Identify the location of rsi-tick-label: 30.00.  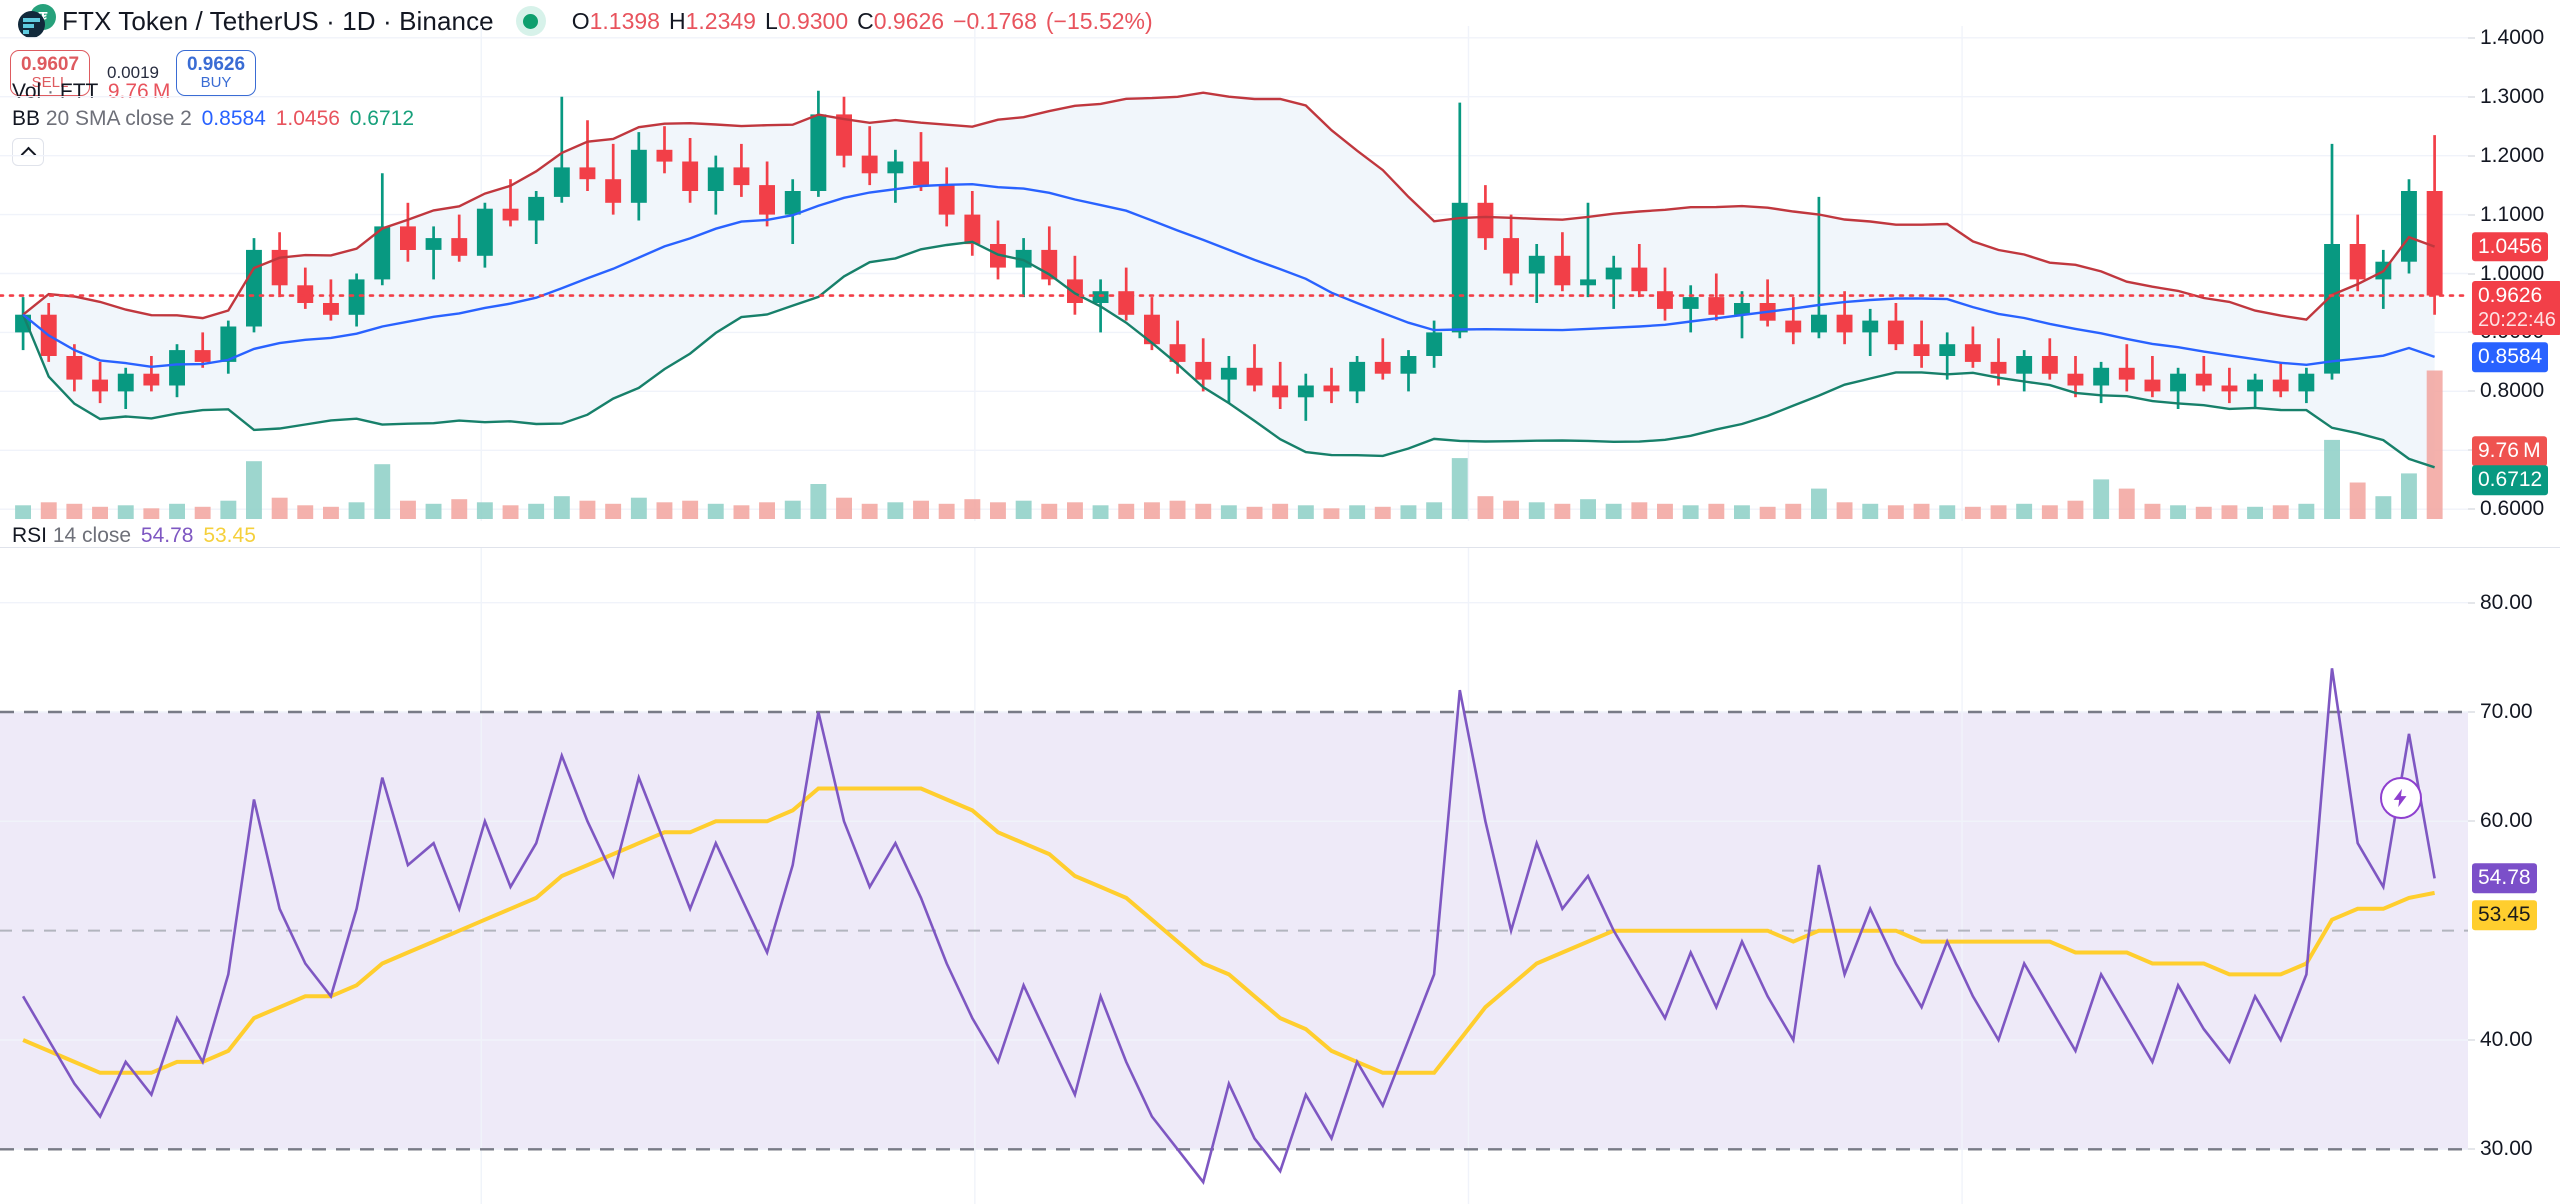
(2506, 1149).